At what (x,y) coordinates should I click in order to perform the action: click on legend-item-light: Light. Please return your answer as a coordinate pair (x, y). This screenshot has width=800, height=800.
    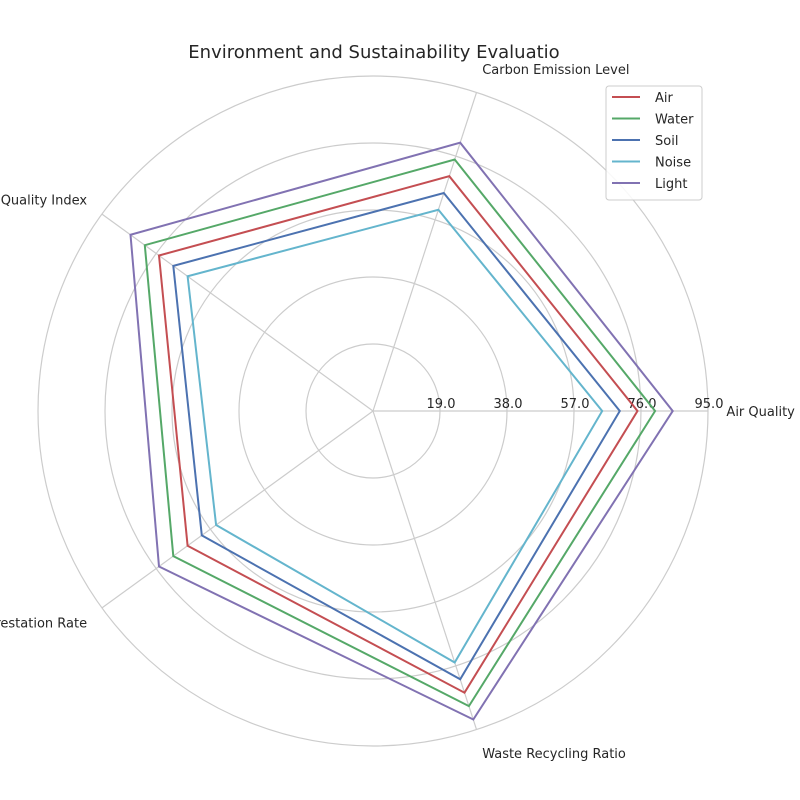
    Looking at the image, I should click on (649, 184).